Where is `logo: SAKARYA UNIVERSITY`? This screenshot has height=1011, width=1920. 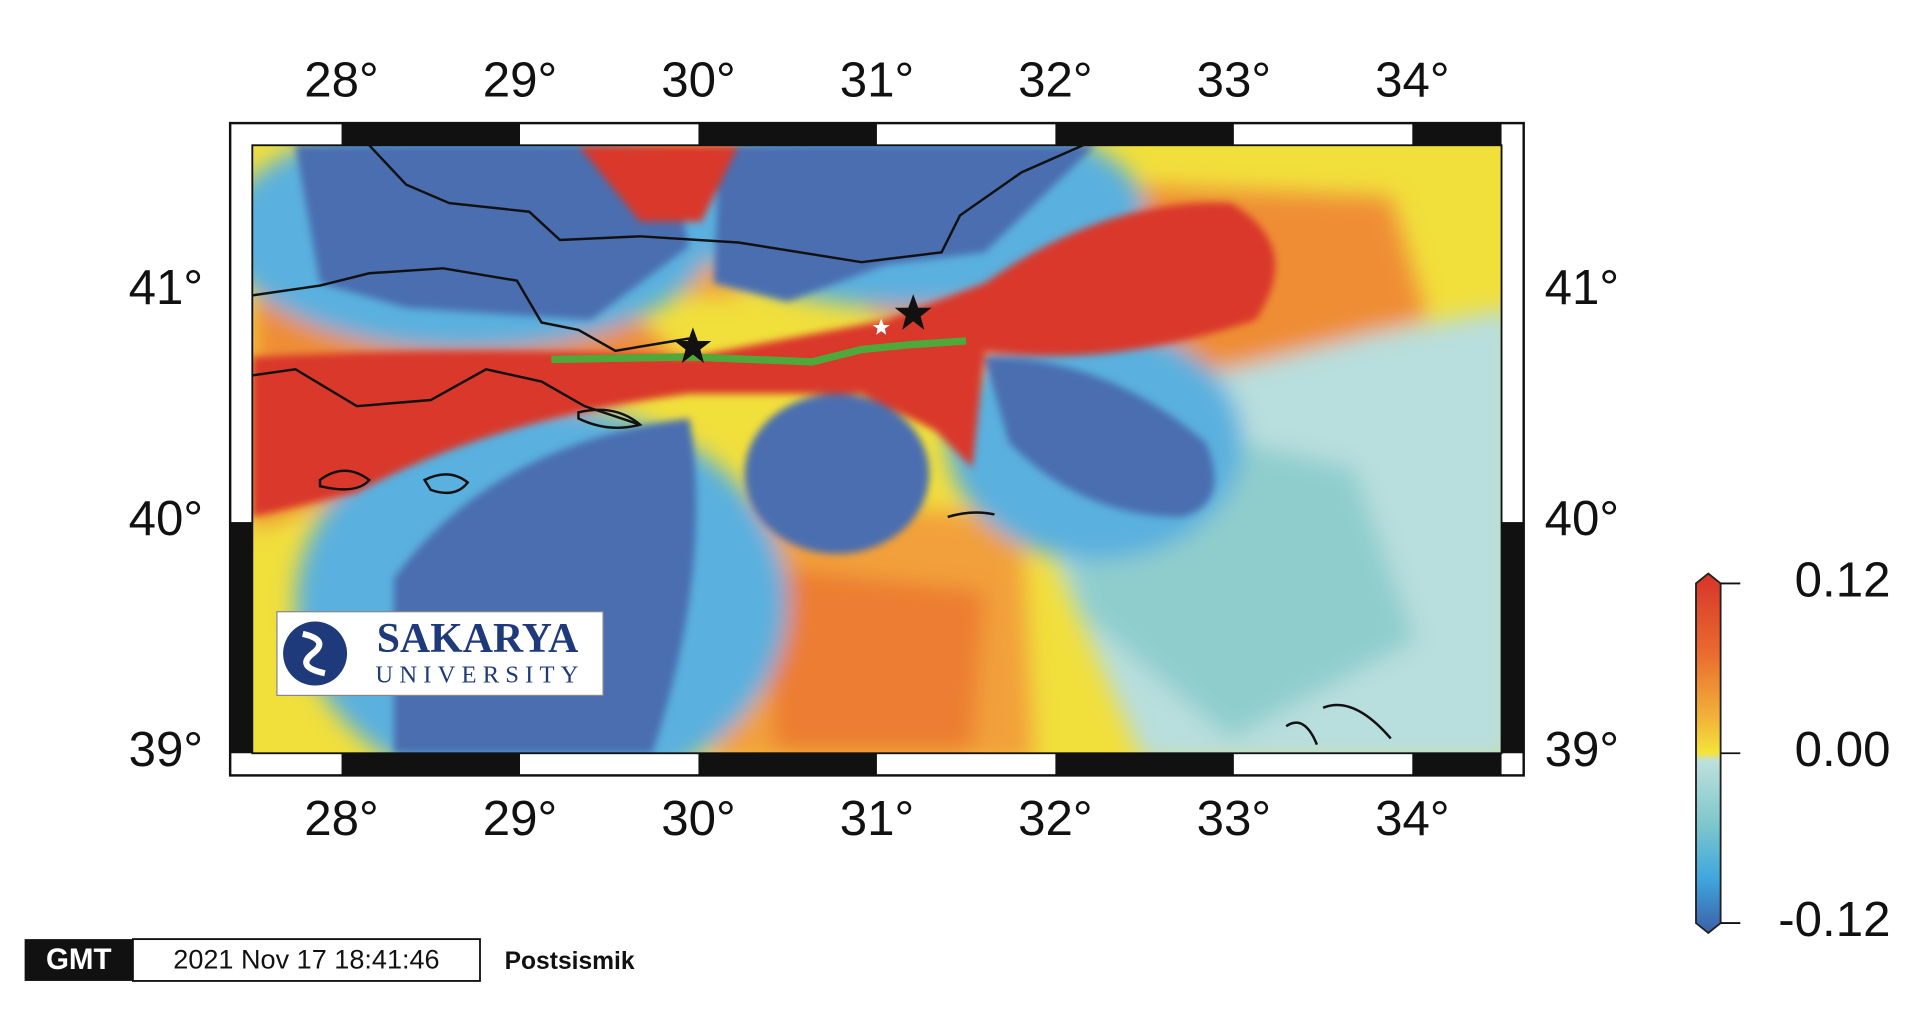 logo: SAKARYA UNIVERSITY is located at coordinates (440, 654).